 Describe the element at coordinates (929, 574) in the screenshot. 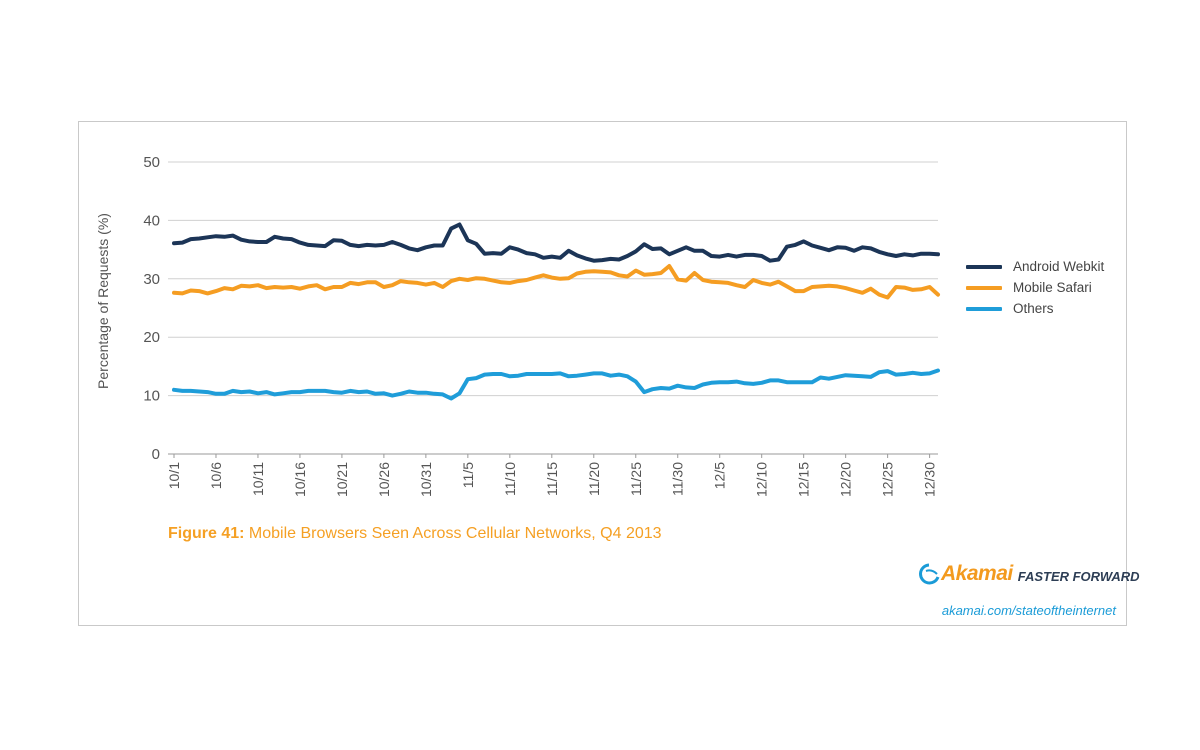

I see `akamai-wave-icon` at that location.